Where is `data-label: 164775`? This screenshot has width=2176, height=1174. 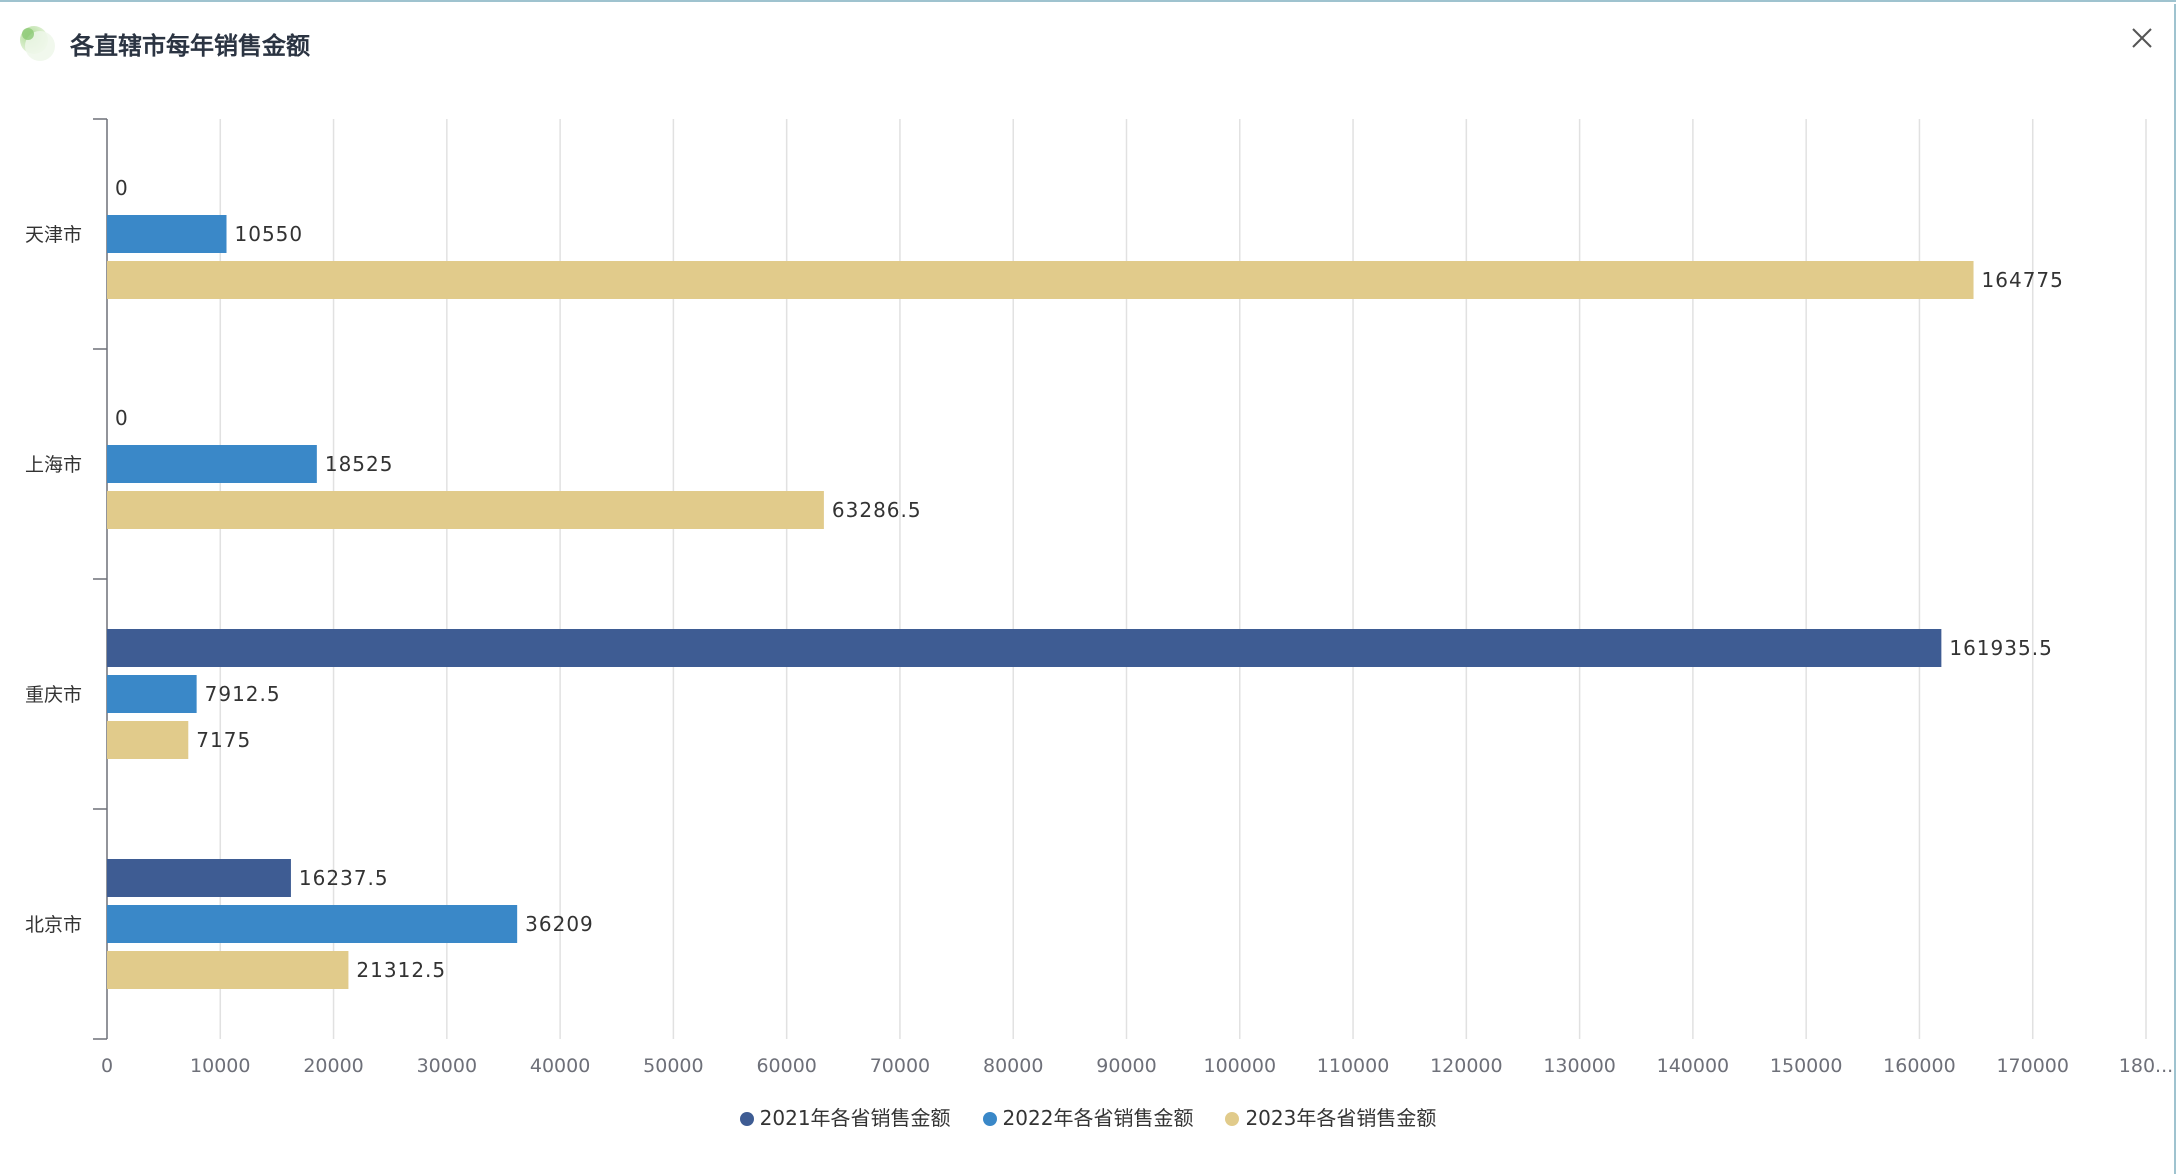
data-label: 164775 is located at coordinates (2023, 280).